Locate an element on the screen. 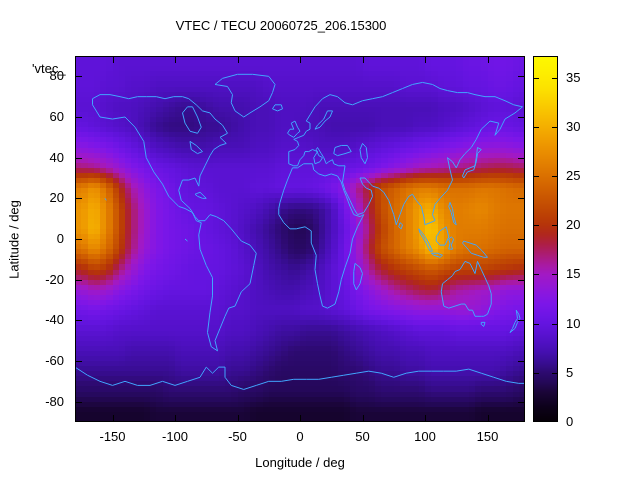 The width and height of the screenshot is (640, 480). colorbar-tick-label: 5 is located at coordinates (570, 372).